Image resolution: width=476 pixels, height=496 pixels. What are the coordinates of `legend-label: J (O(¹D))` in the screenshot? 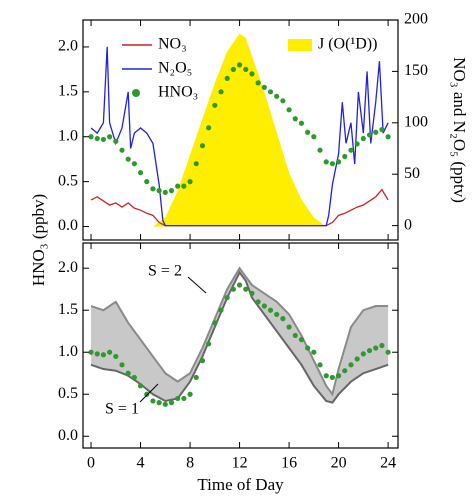 It's located at (347, 44).